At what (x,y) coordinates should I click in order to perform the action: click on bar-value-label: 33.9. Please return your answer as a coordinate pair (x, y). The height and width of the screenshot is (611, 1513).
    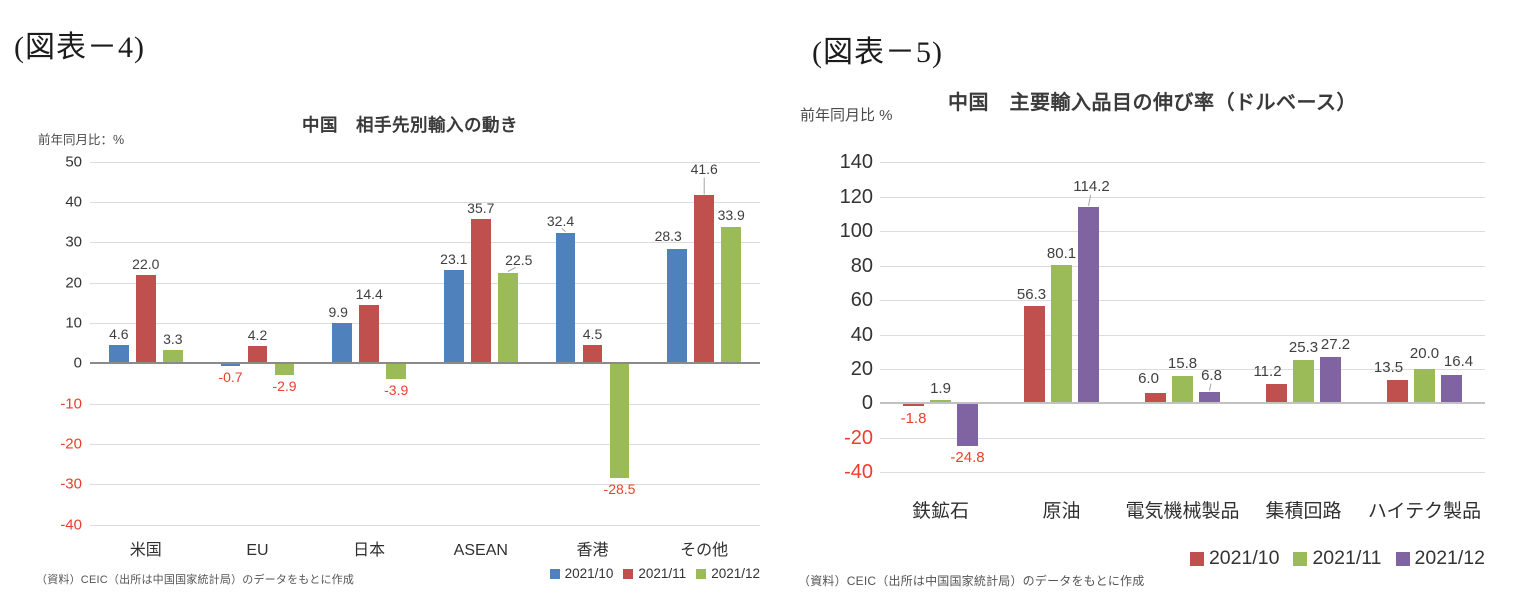
    Looking at the image, I should click on (731, 214).